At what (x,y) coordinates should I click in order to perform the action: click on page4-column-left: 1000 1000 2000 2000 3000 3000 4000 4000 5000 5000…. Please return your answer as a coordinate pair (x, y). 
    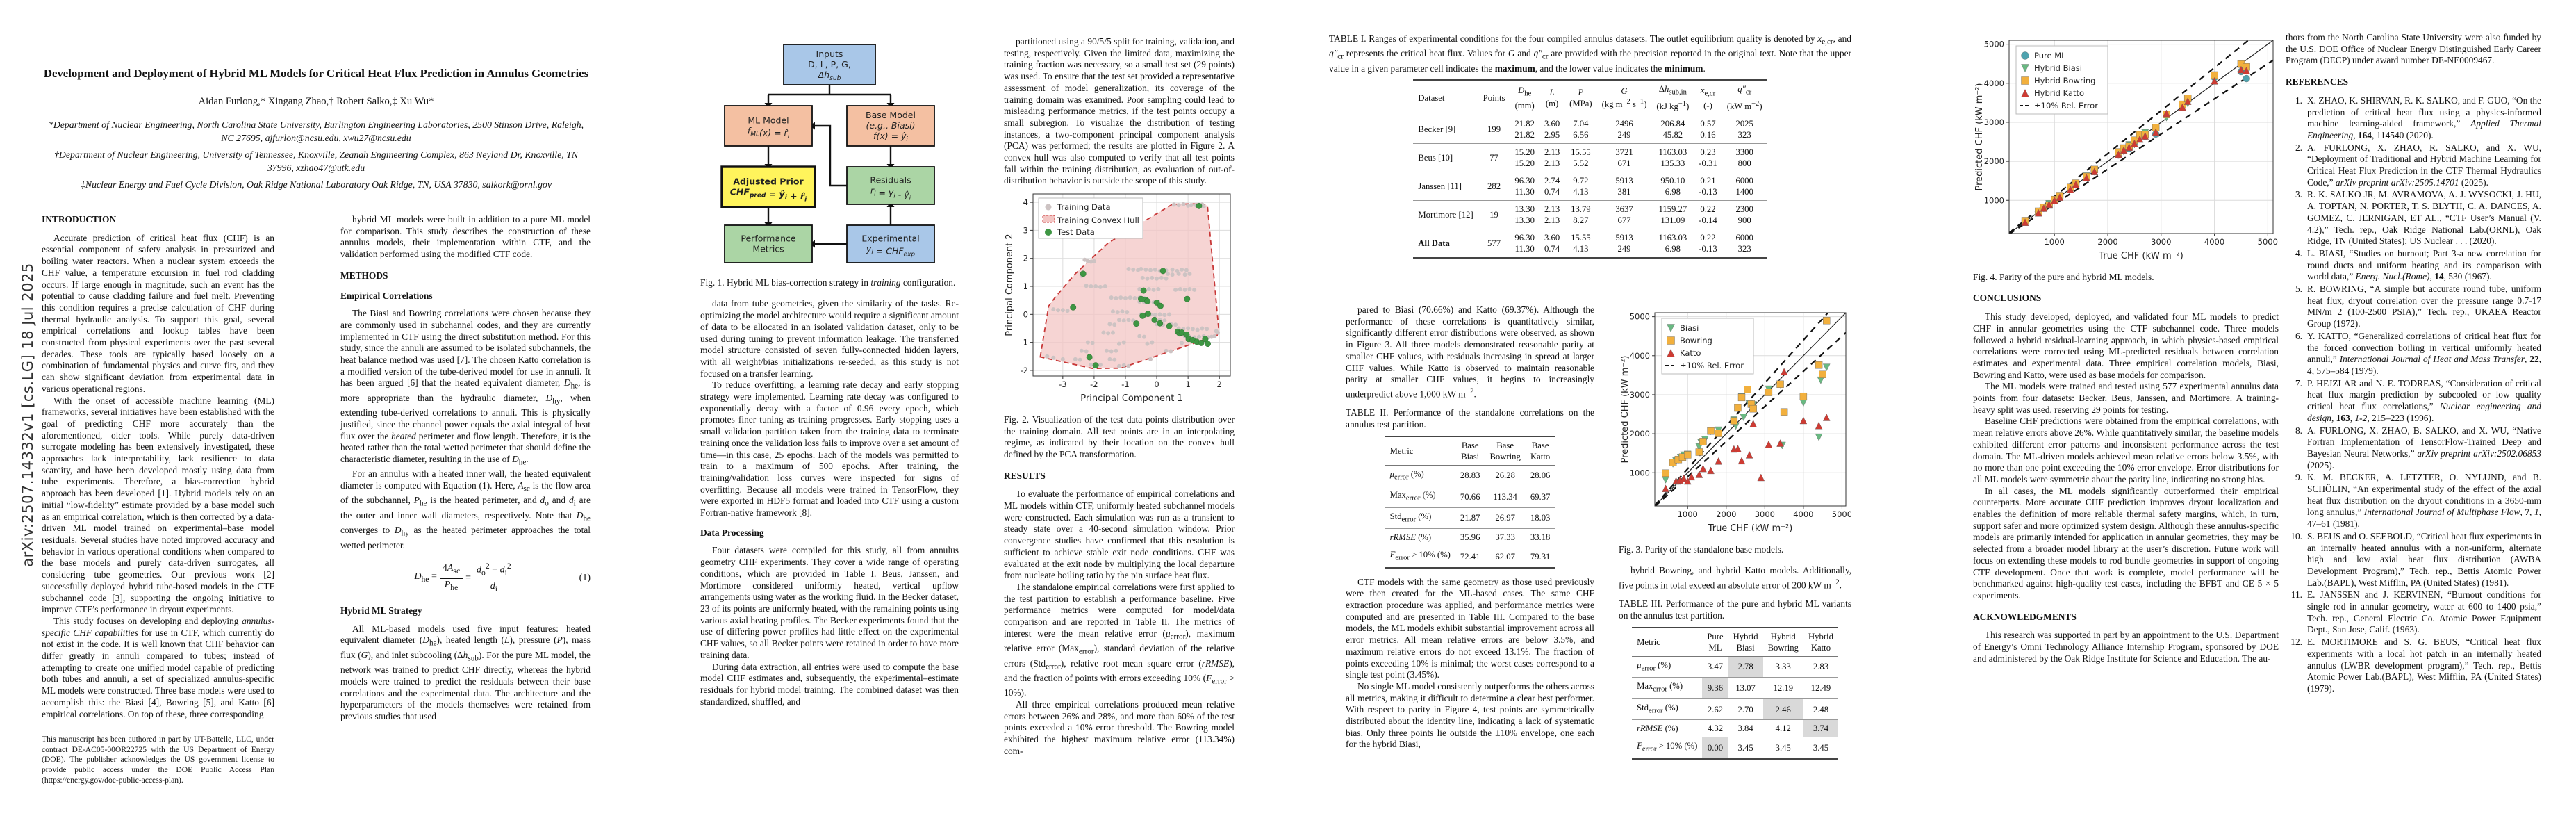
    Looking at the image, I should click on (2126, 348).